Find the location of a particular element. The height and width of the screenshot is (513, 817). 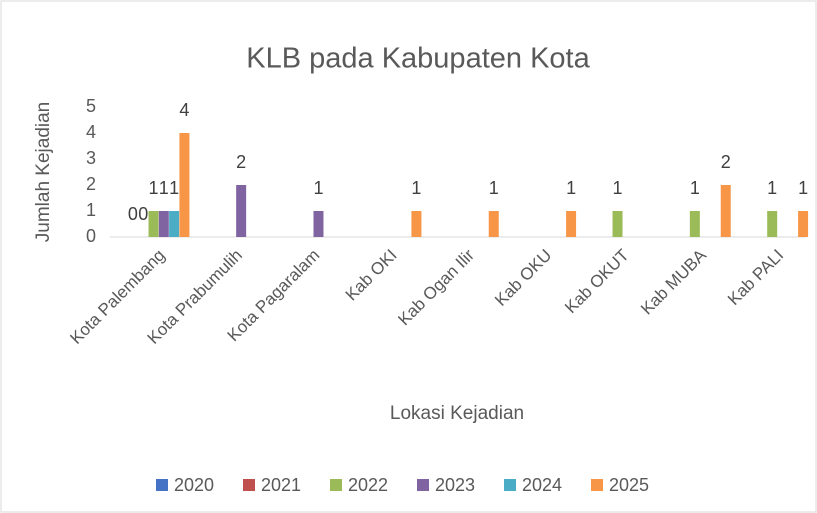

y-axis-label: Jumlah Kejadian is located at coordinates (43, 172).